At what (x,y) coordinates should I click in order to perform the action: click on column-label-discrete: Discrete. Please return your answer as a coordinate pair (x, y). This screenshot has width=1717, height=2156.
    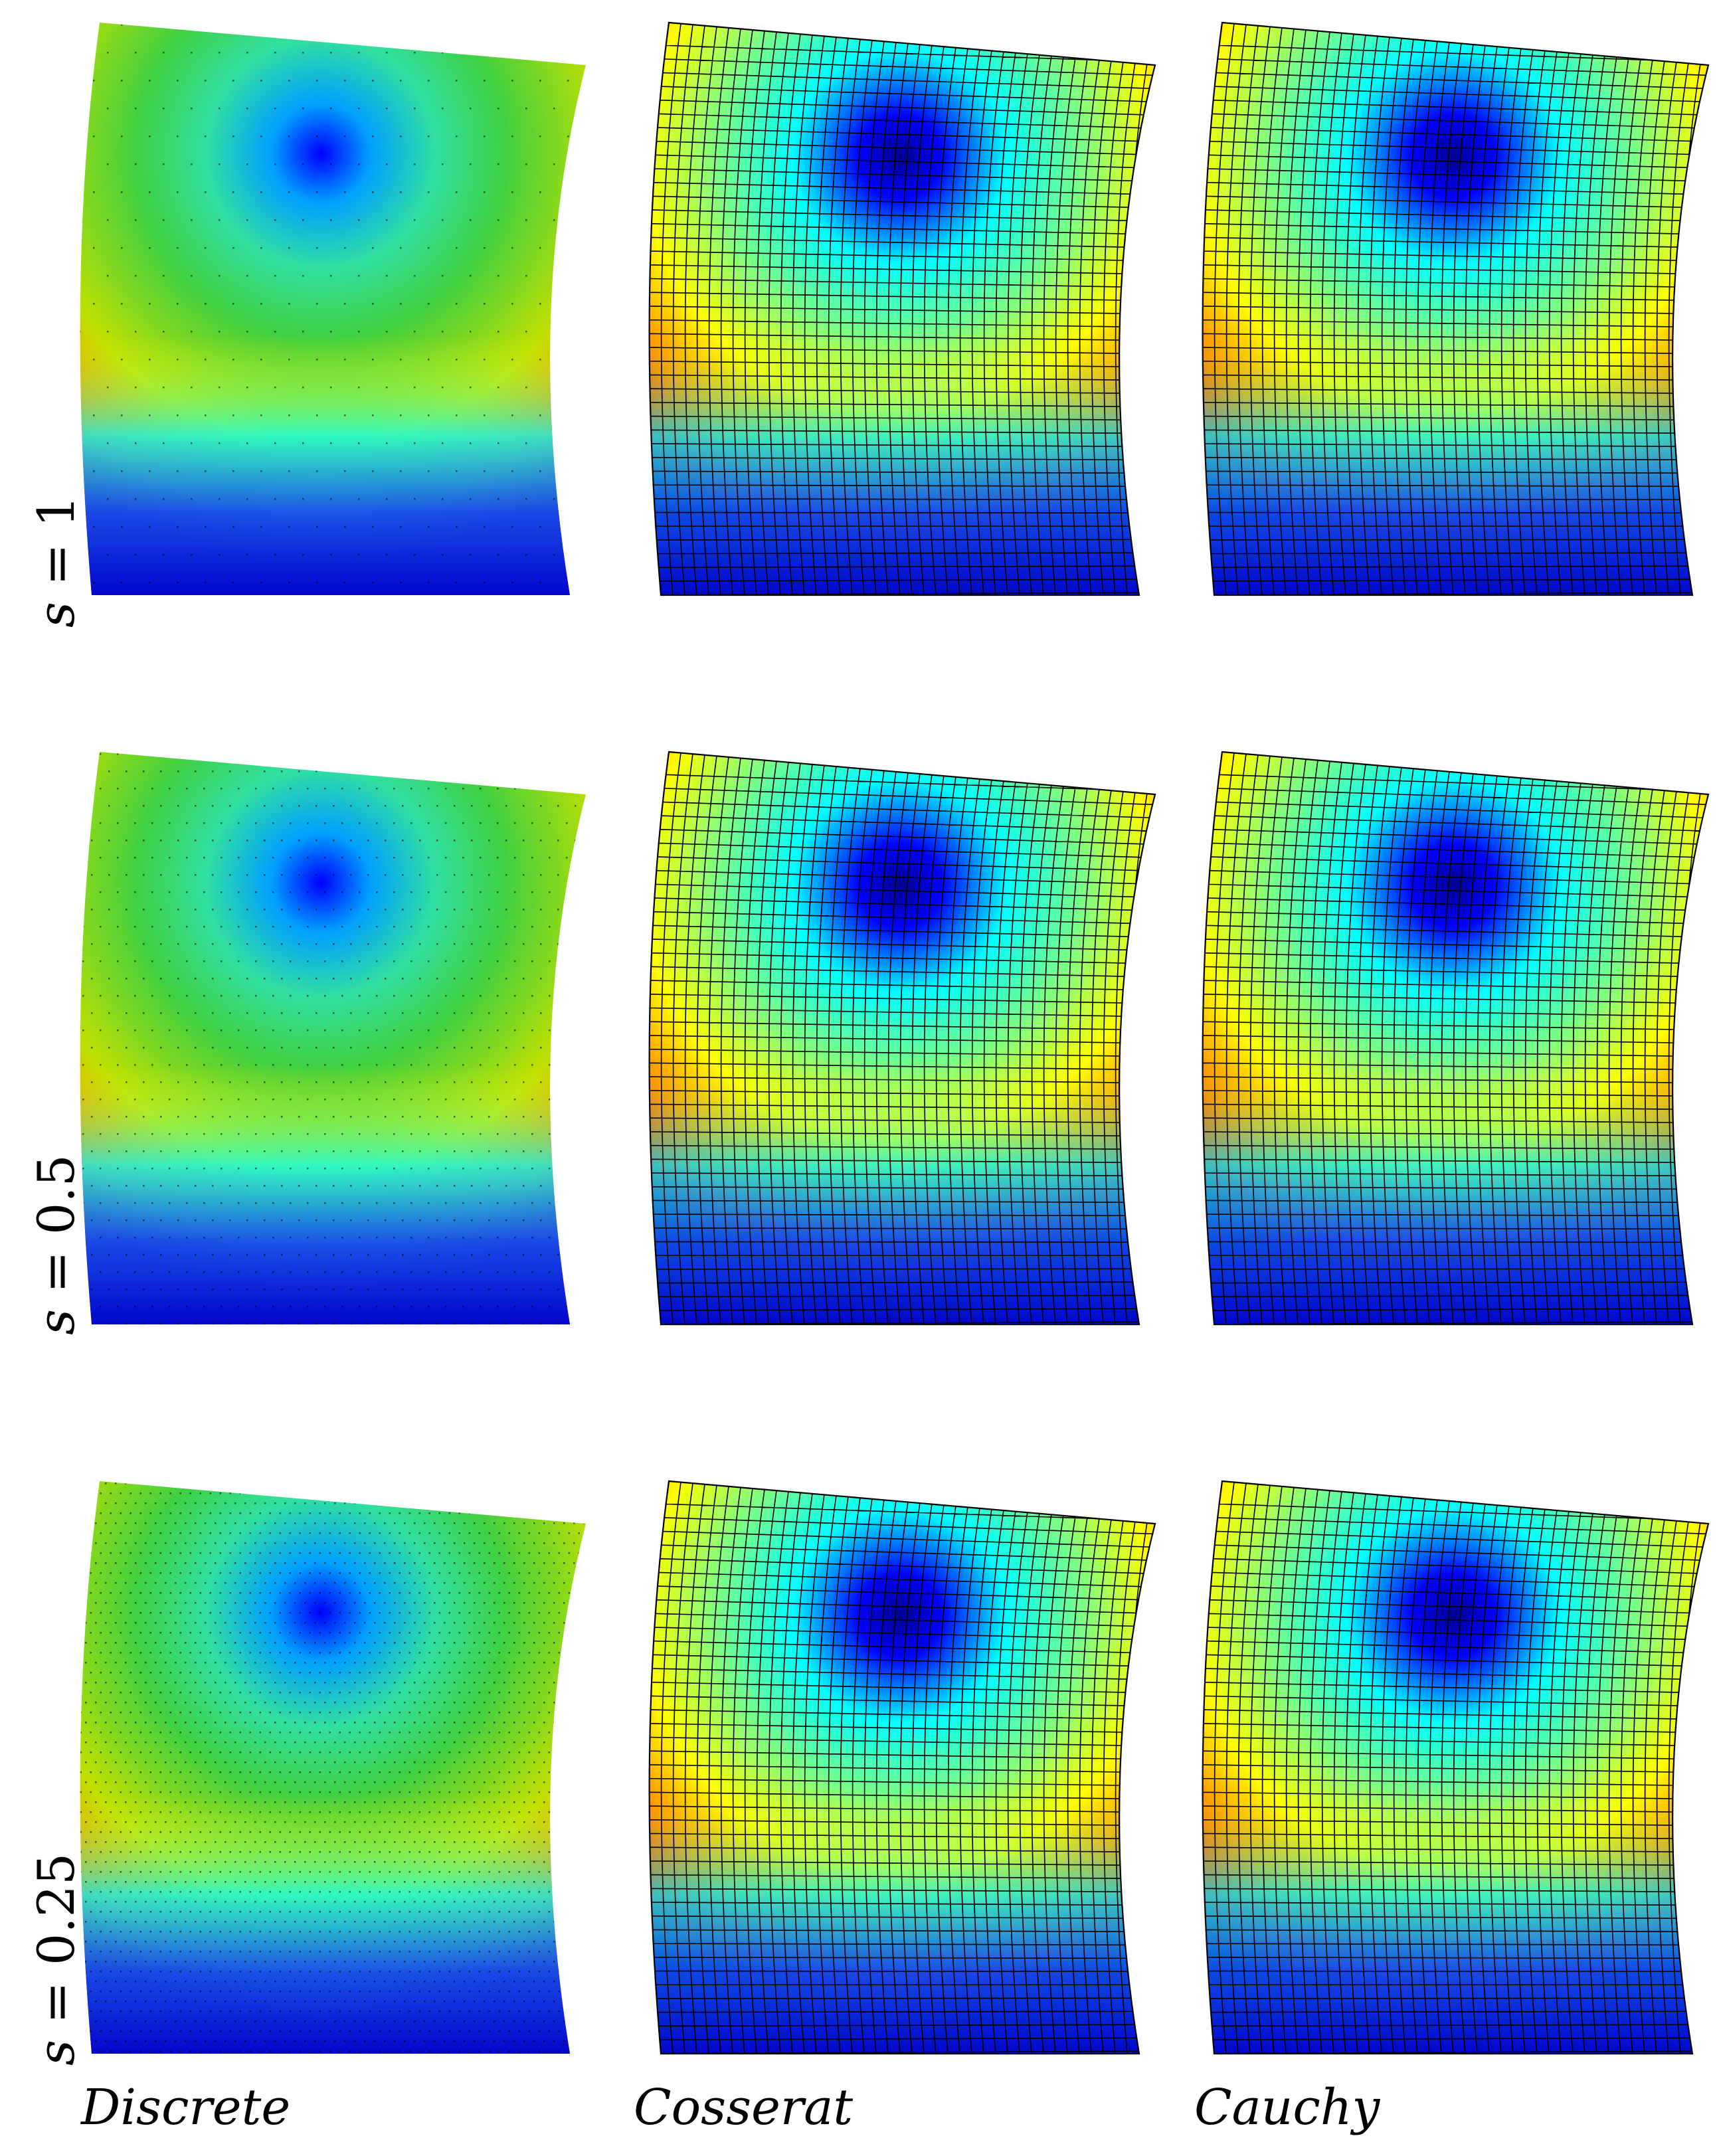
    Looking at the image, I should click on (186, 2107).